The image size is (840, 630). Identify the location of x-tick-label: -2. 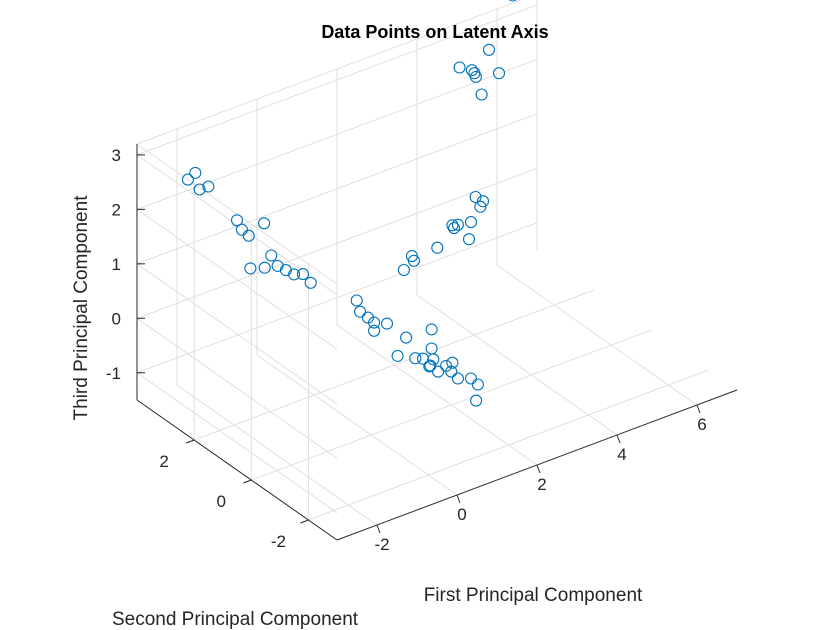
(381, 544).